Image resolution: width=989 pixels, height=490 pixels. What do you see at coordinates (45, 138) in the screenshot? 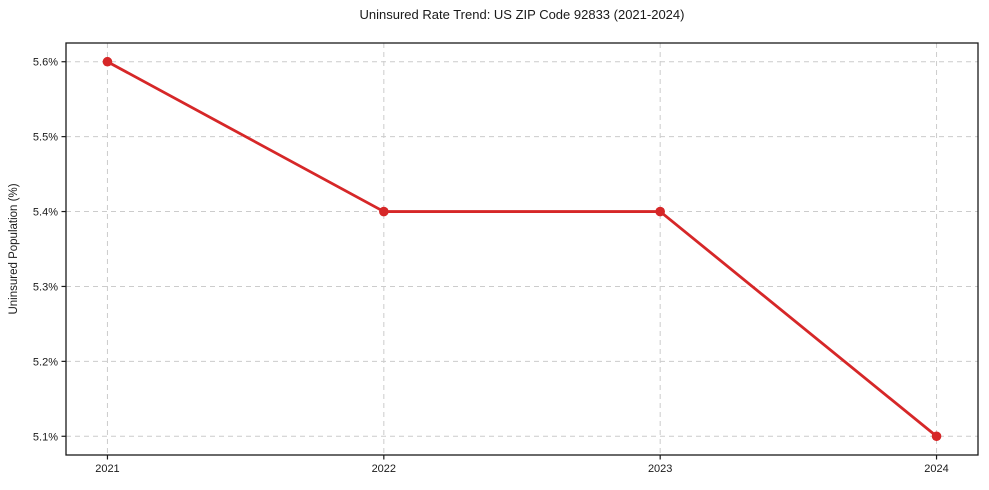
I see `y-tick-label: 5.5%` at bounding box center [45, 138].